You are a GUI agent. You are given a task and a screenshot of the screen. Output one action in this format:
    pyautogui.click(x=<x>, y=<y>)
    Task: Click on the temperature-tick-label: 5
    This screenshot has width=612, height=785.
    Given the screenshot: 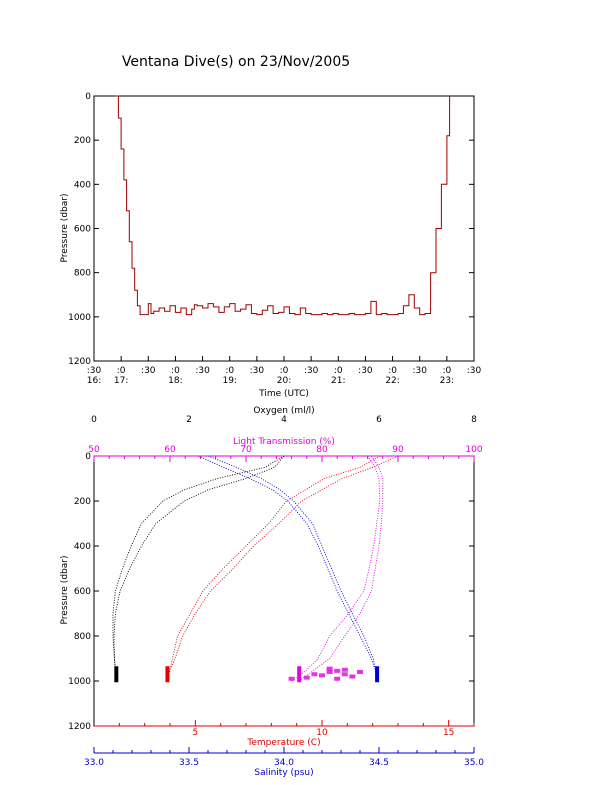 What is the action you would take?
    pyautogui.click(x=195, y=733)
    